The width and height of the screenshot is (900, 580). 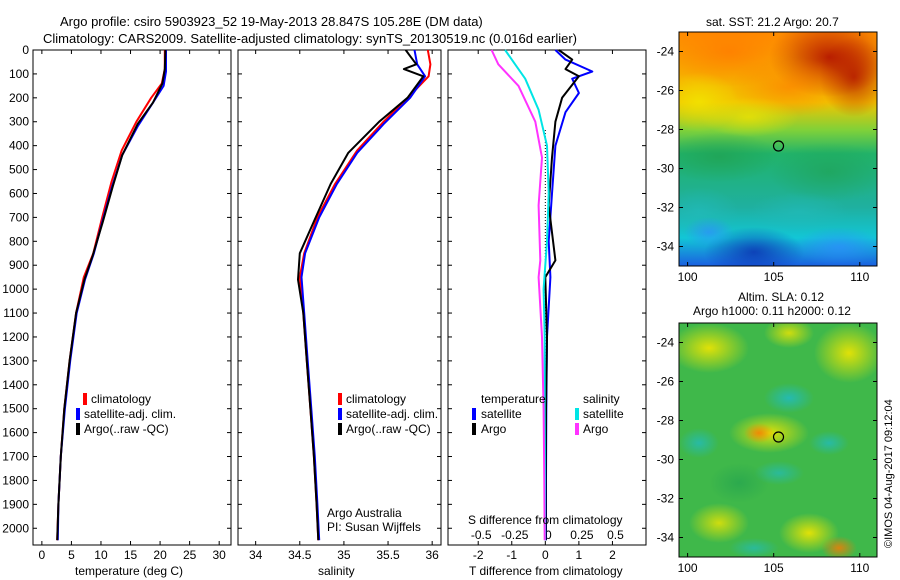 What do you see at coordinates (15, 337) in the screenshot?
I see `depth-tick-label: 1200` at bounding box center [15, 337].